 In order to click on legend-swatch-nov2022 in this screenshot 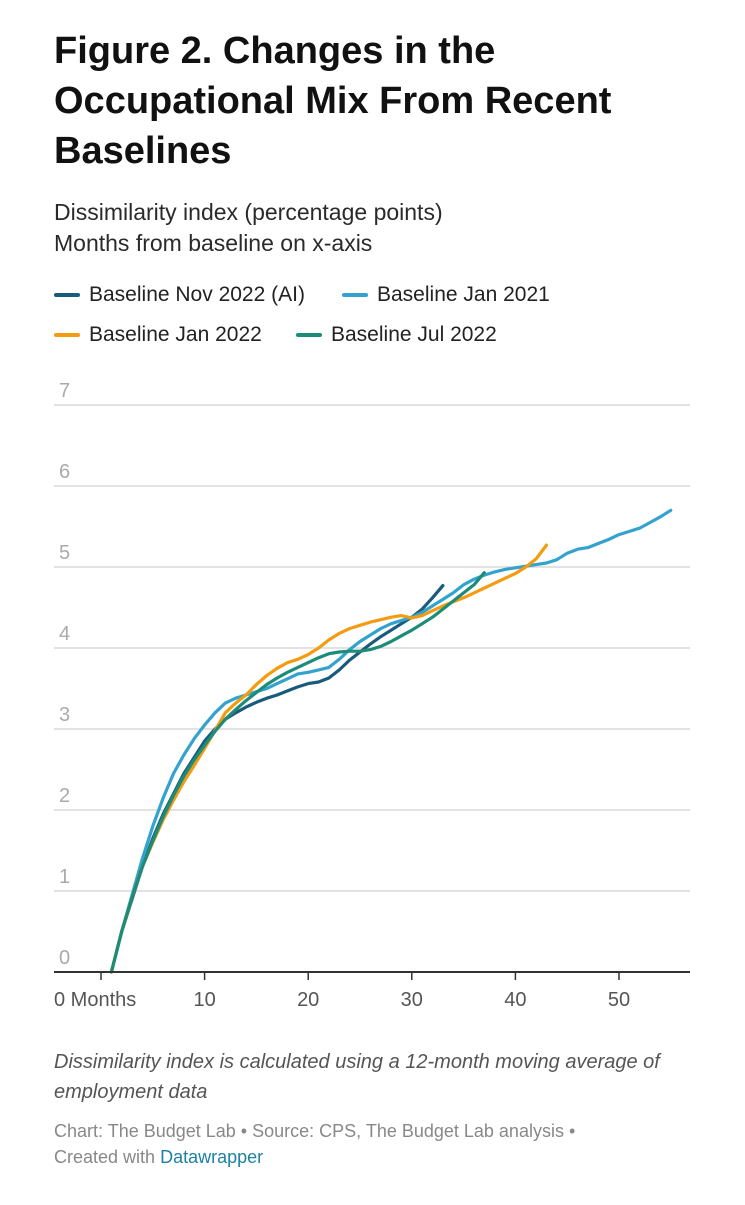, I will do `click(67, 295)`.